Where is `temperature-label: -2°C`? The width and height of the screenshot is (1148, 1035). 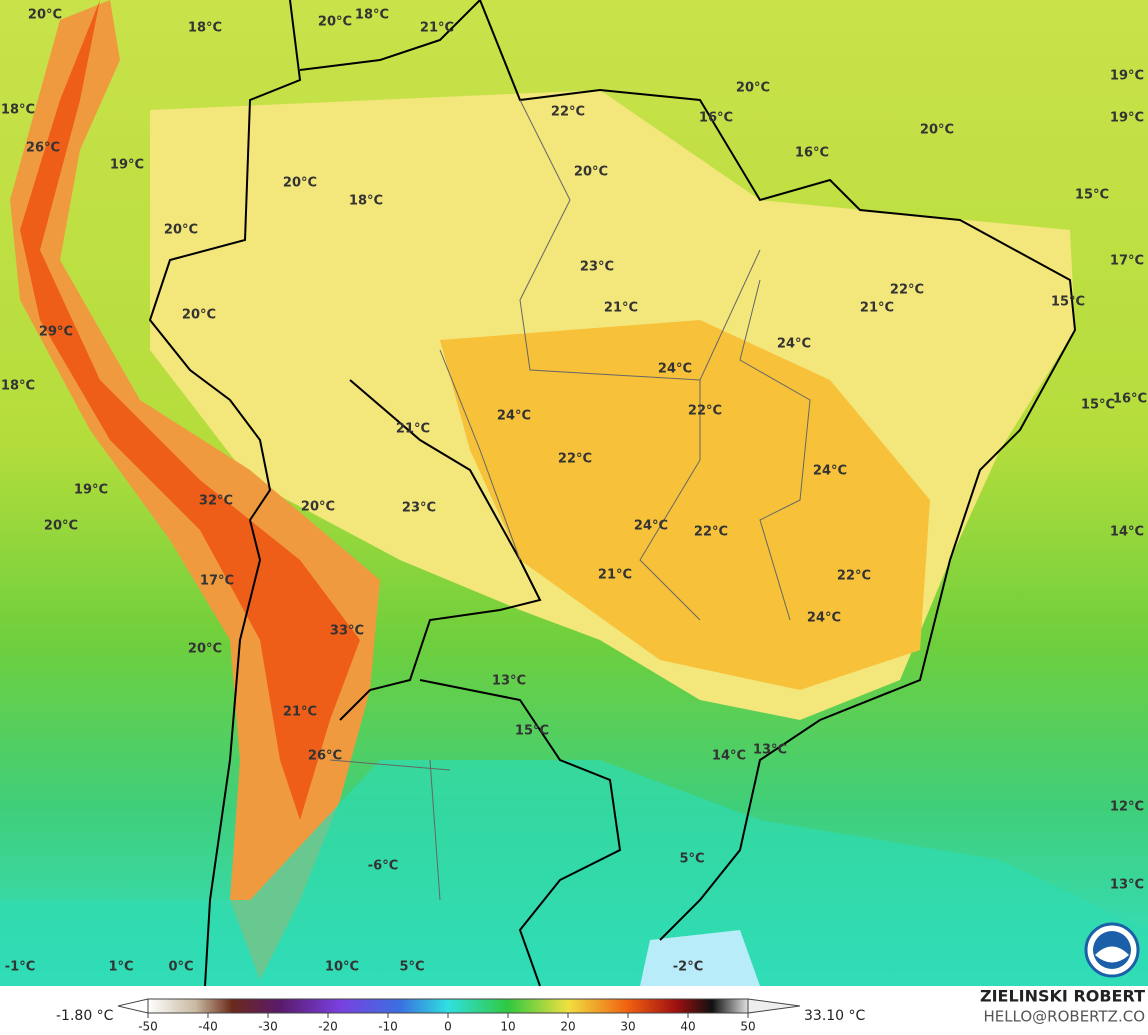 temperature-label: -2°C is located at coordinates (688, 967).